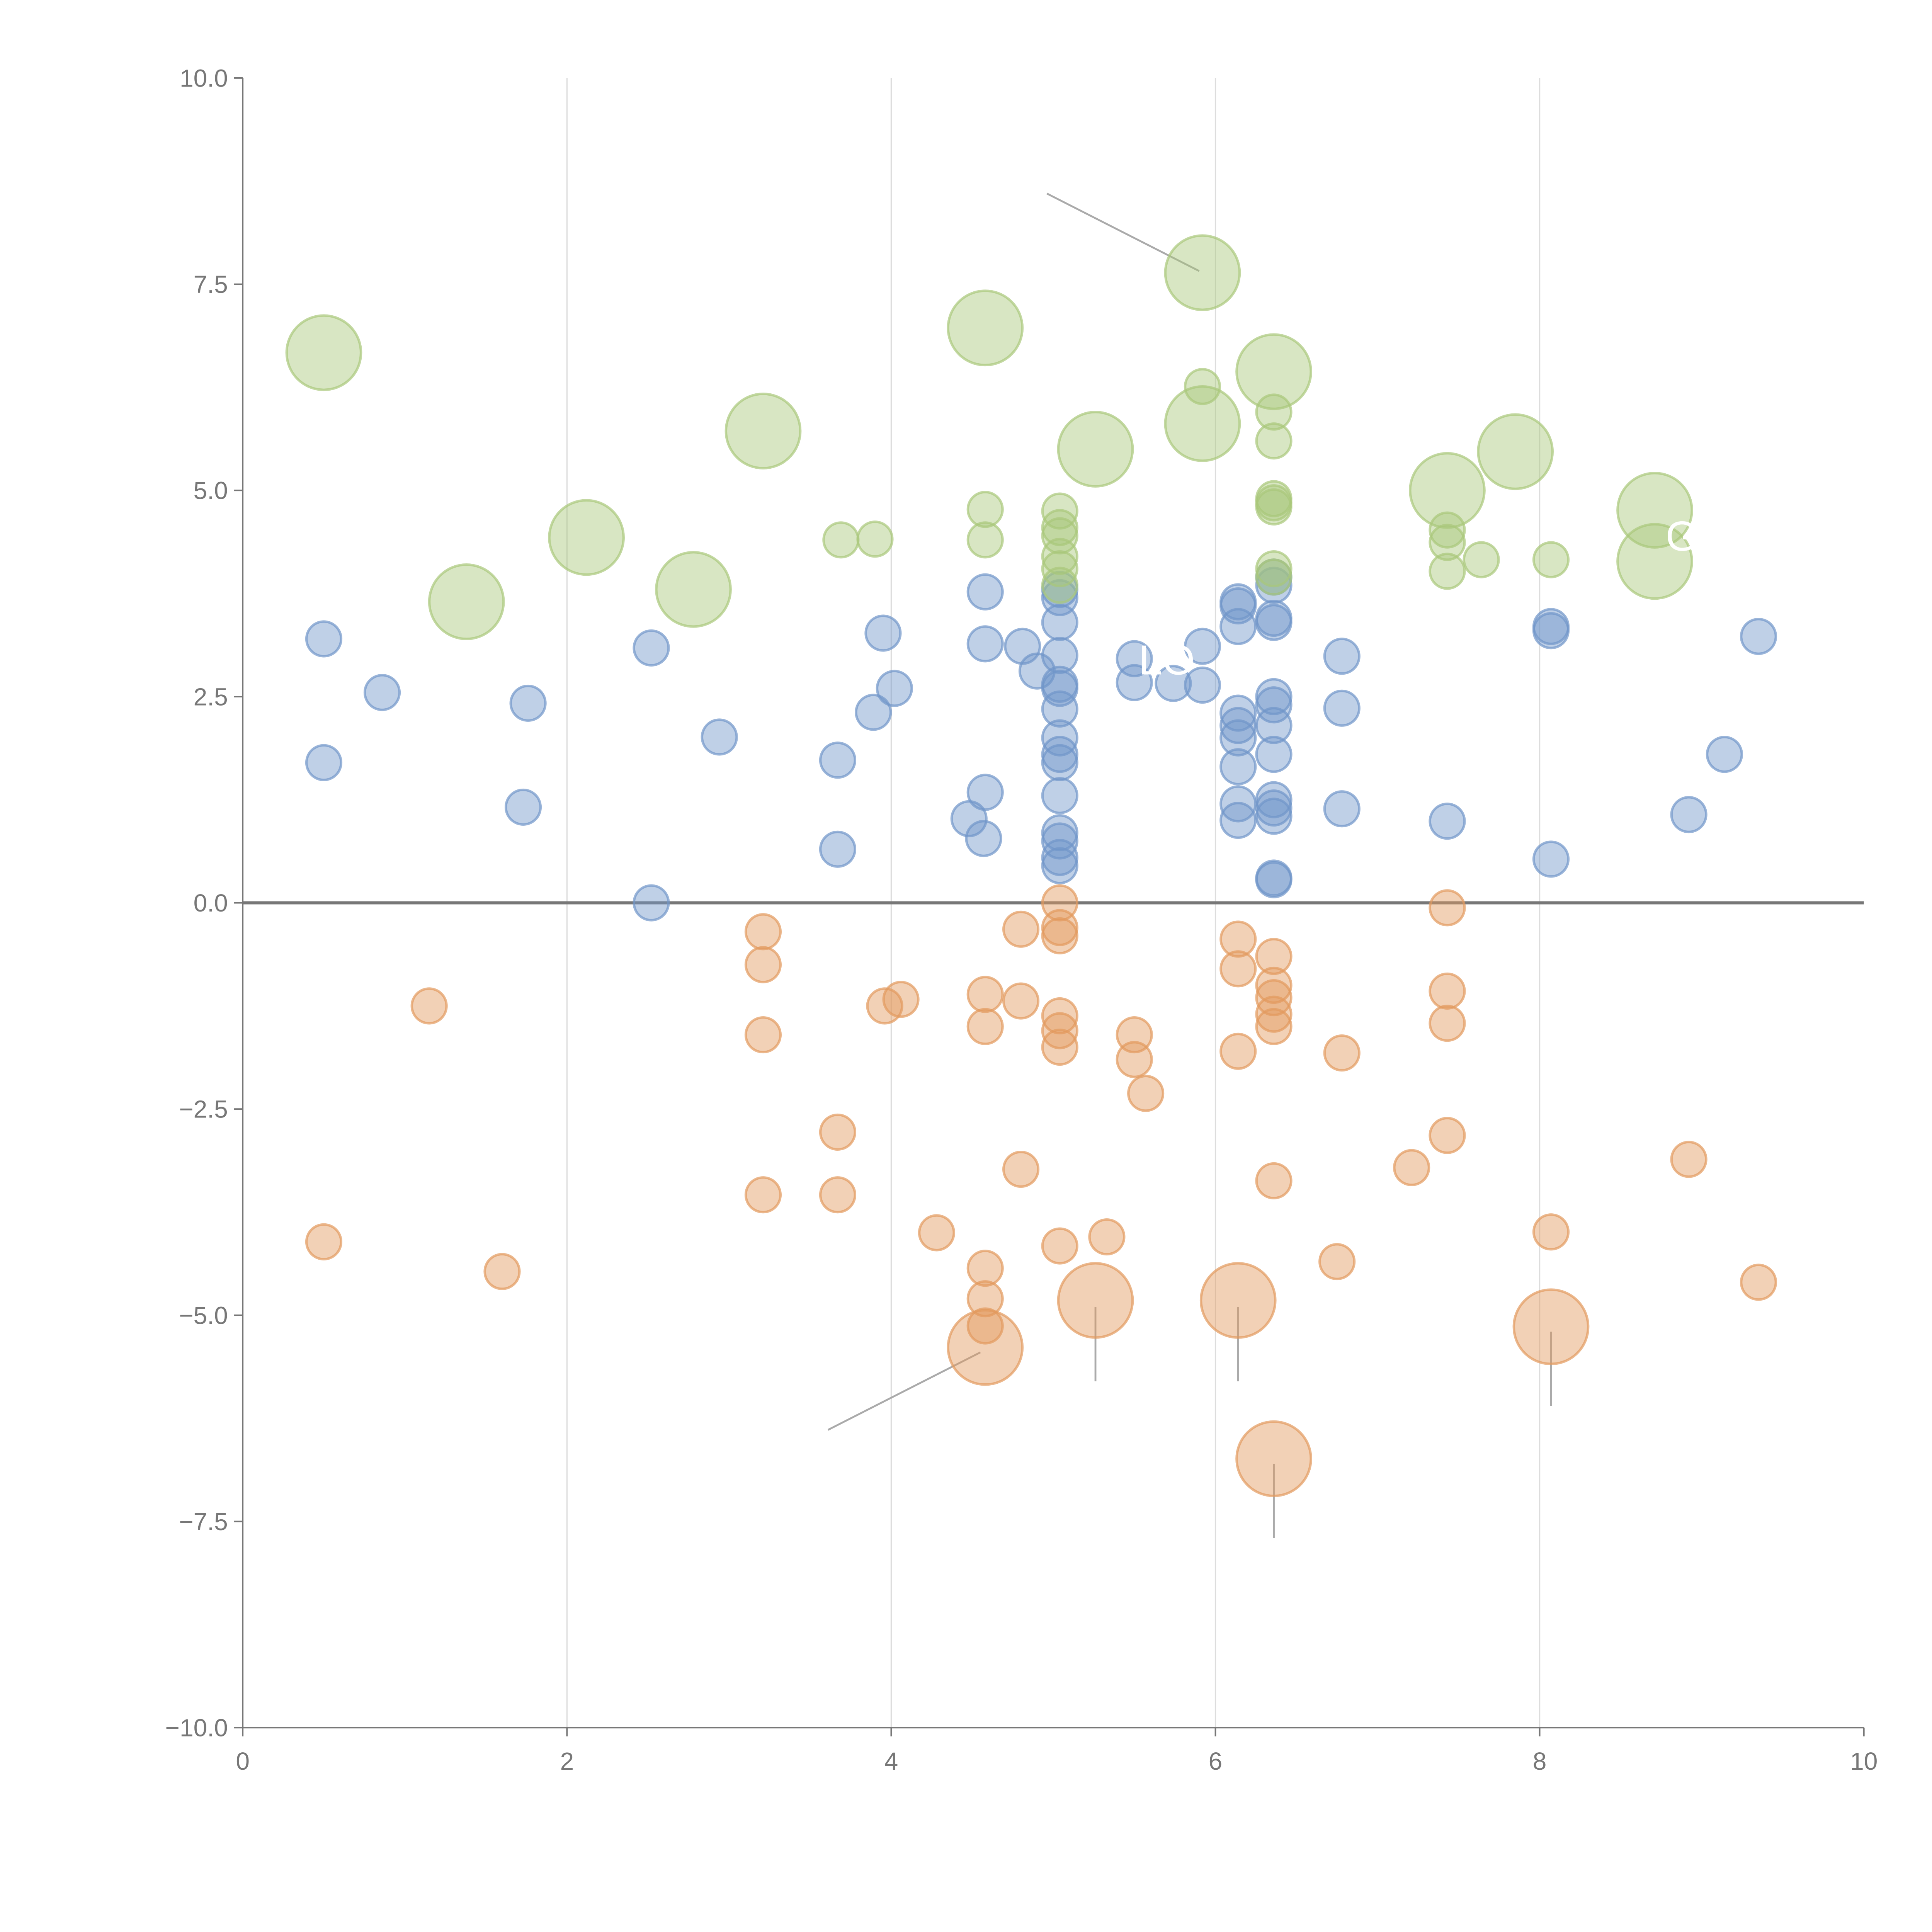 Image resolution: width=1932 pixels, height=1932 pixels. Describe the element at coordinates (1167, 660) in the screenshot. I see `annotation-label: LO` at that location.